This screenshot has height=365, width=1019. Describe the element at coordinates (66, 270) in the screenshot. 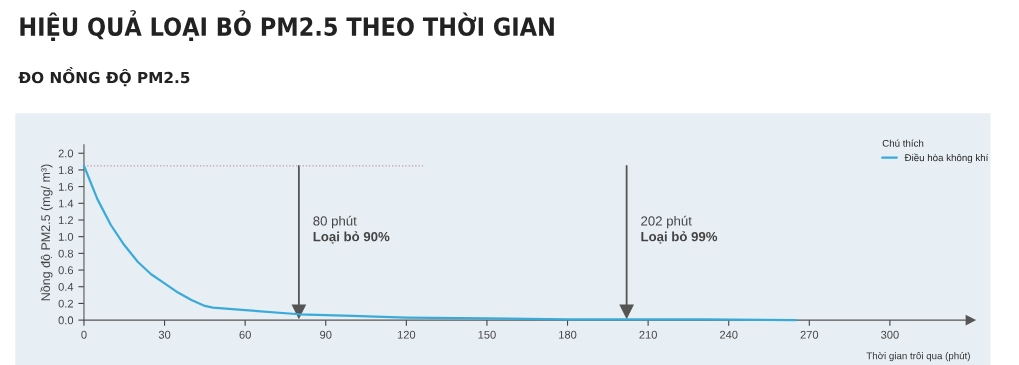

I see `y-tick-label: 0.6` at that location.